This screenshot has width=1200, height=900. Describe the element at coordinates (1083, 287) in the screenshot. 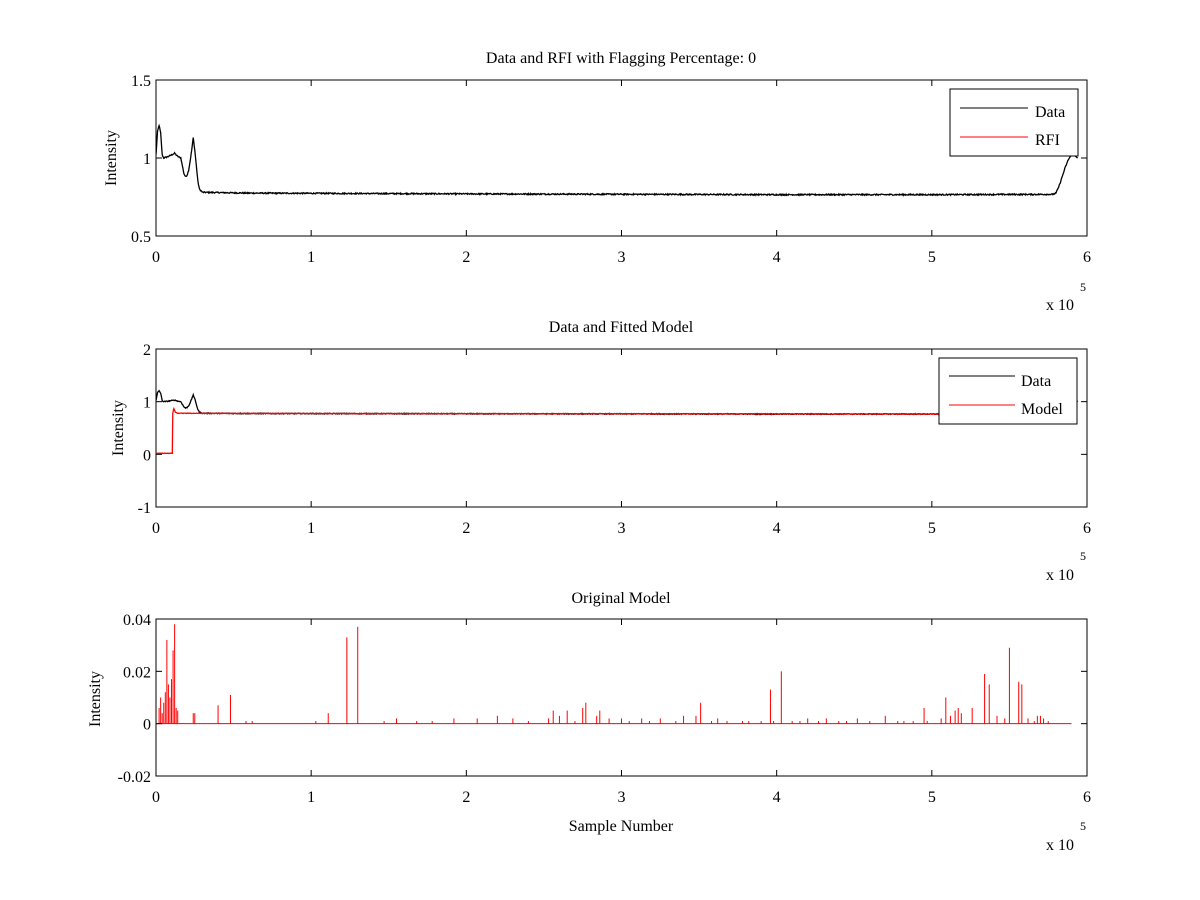

I see `subplot-1-x-multiplier-exp: 5` at that location.